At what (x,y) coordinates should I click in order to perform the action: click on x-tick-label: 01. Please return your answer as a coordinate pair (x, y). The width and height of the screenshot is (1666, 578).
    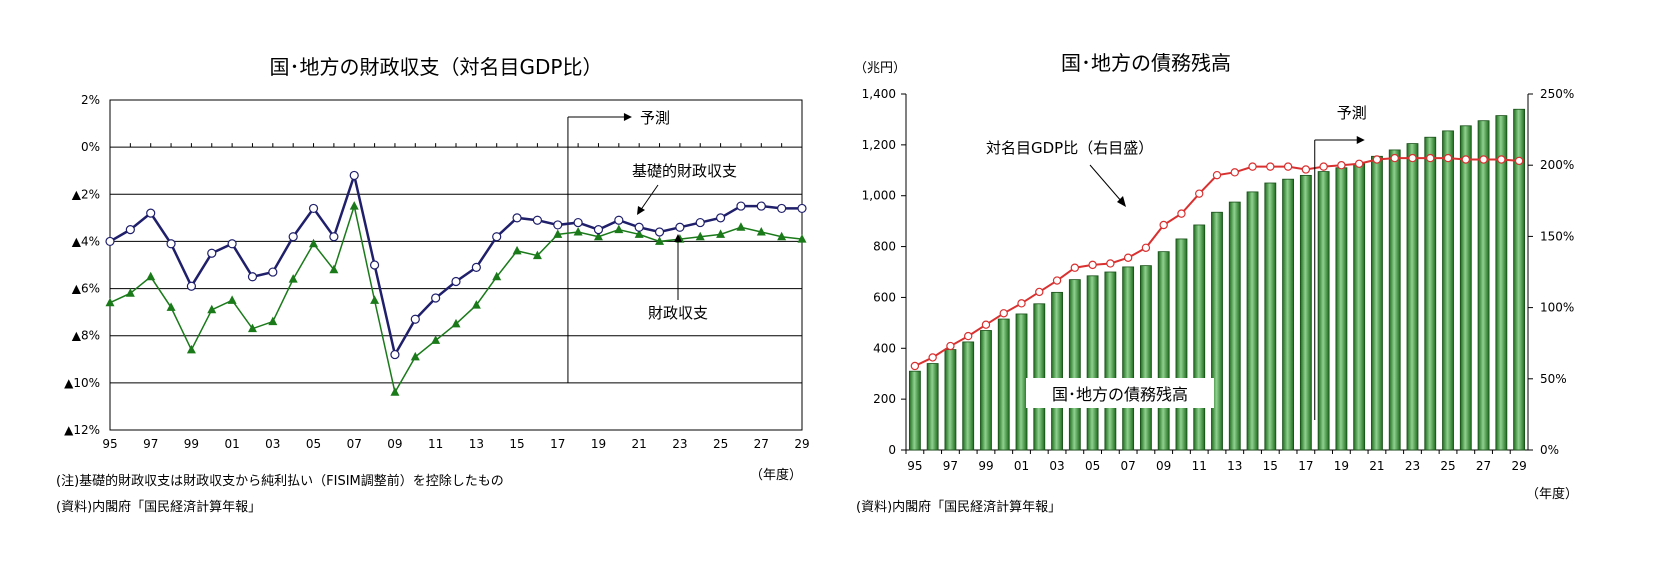
    Looking at the image, I should click on (1021, 466).